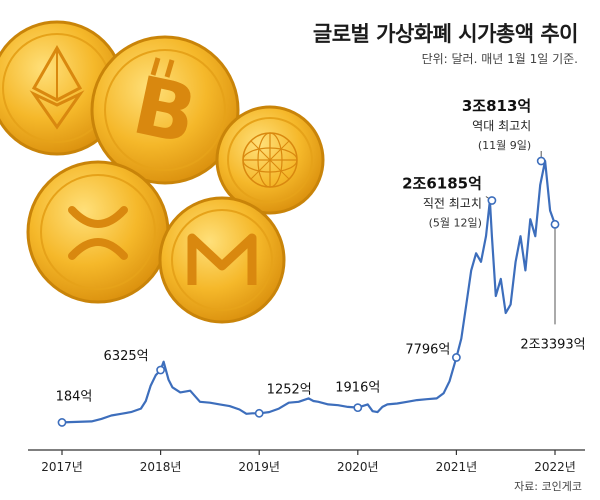 The width and height of the screenshot is (600, 500). What do you see at coordinates (452, 204) in the screenshot?
I see `annotation-note: 직전 최고치` at bounding box center [452, 204].